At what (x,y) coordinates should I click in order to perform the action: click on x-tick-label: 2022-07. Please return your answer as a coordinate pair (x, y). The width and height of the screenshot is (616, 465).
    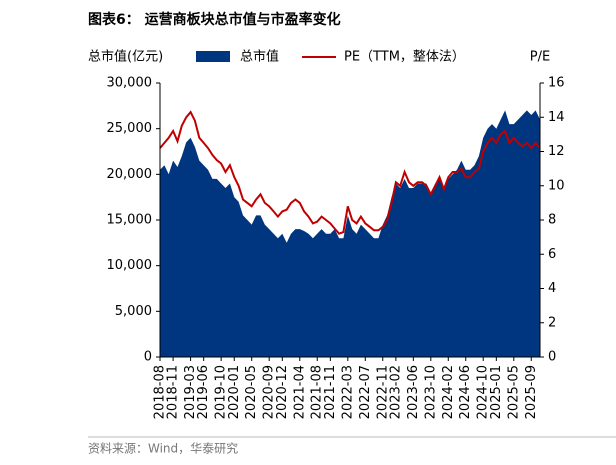
    Looking at the image, I should click on (365, 392).